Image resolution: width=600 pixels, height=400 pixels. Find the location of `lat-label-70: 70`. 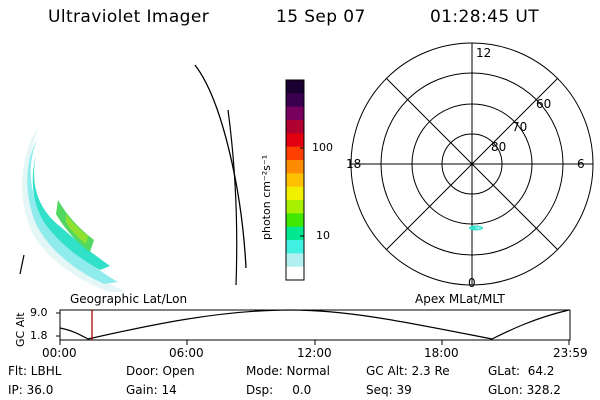

lat-label-70: 70 is located at coordinates (520, 127).